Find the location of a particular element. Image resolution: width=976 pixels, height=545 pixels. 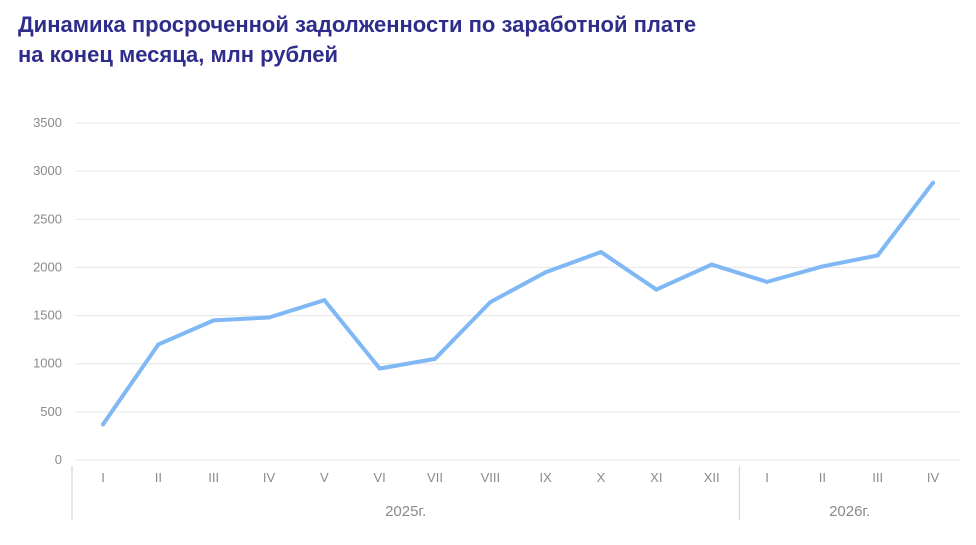

y-tick-label-3: 1500 is located at coordinates (47, 315).